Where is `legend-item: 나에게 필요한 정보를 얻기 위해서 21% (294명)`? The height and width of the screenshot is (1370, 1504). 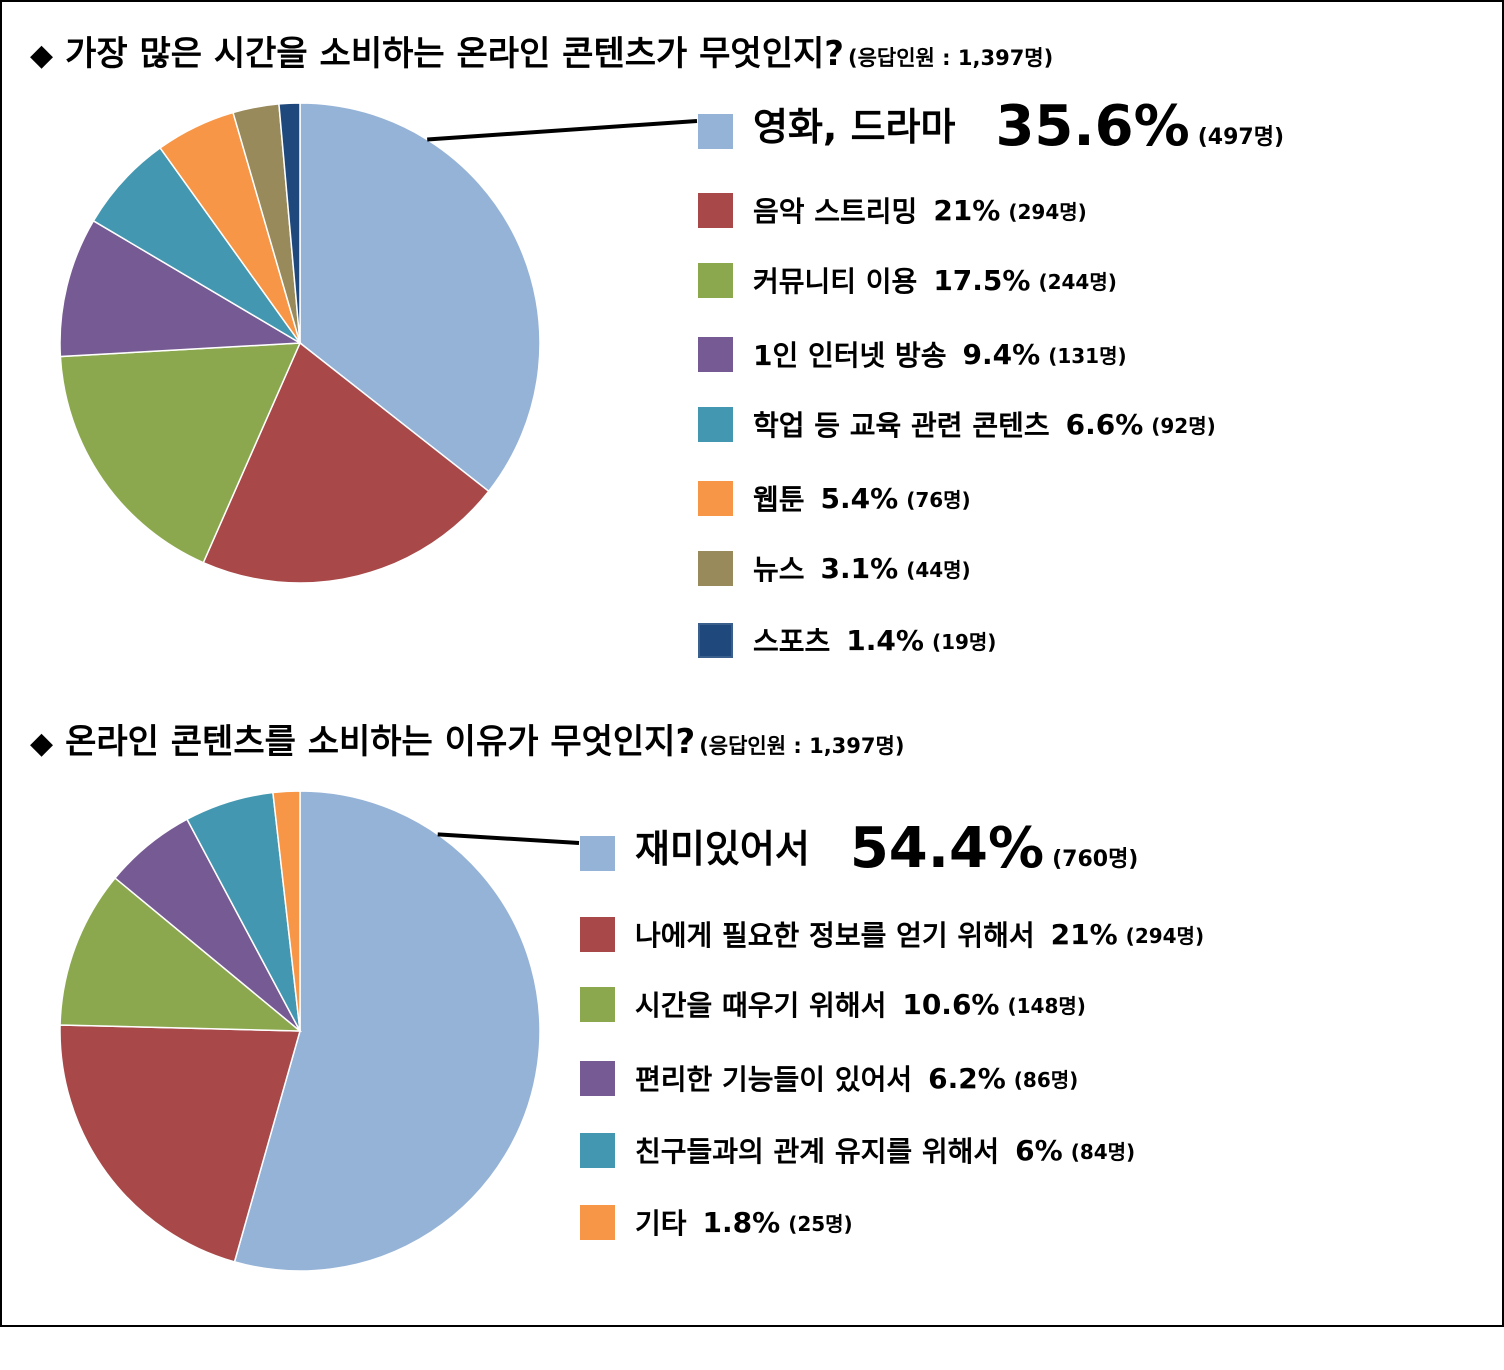
legend-item: 나에게 필요한 정보를 얻기 위해서 21% (294명) is located at coordinates (892, 934).